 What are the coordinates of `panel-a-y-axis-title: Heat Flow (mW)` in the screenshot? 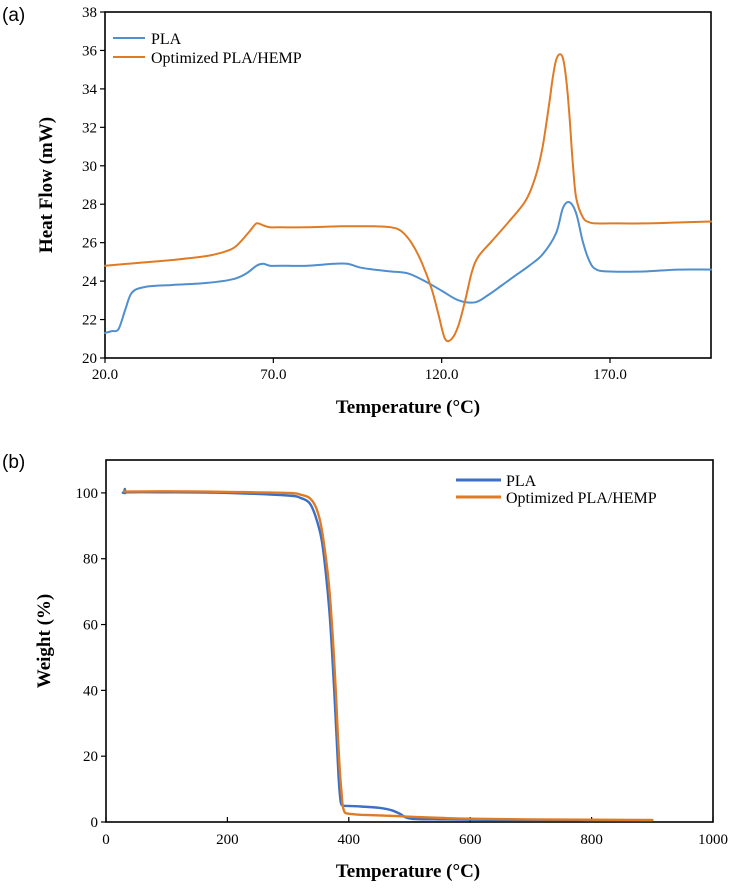 It's located at (46, 185).